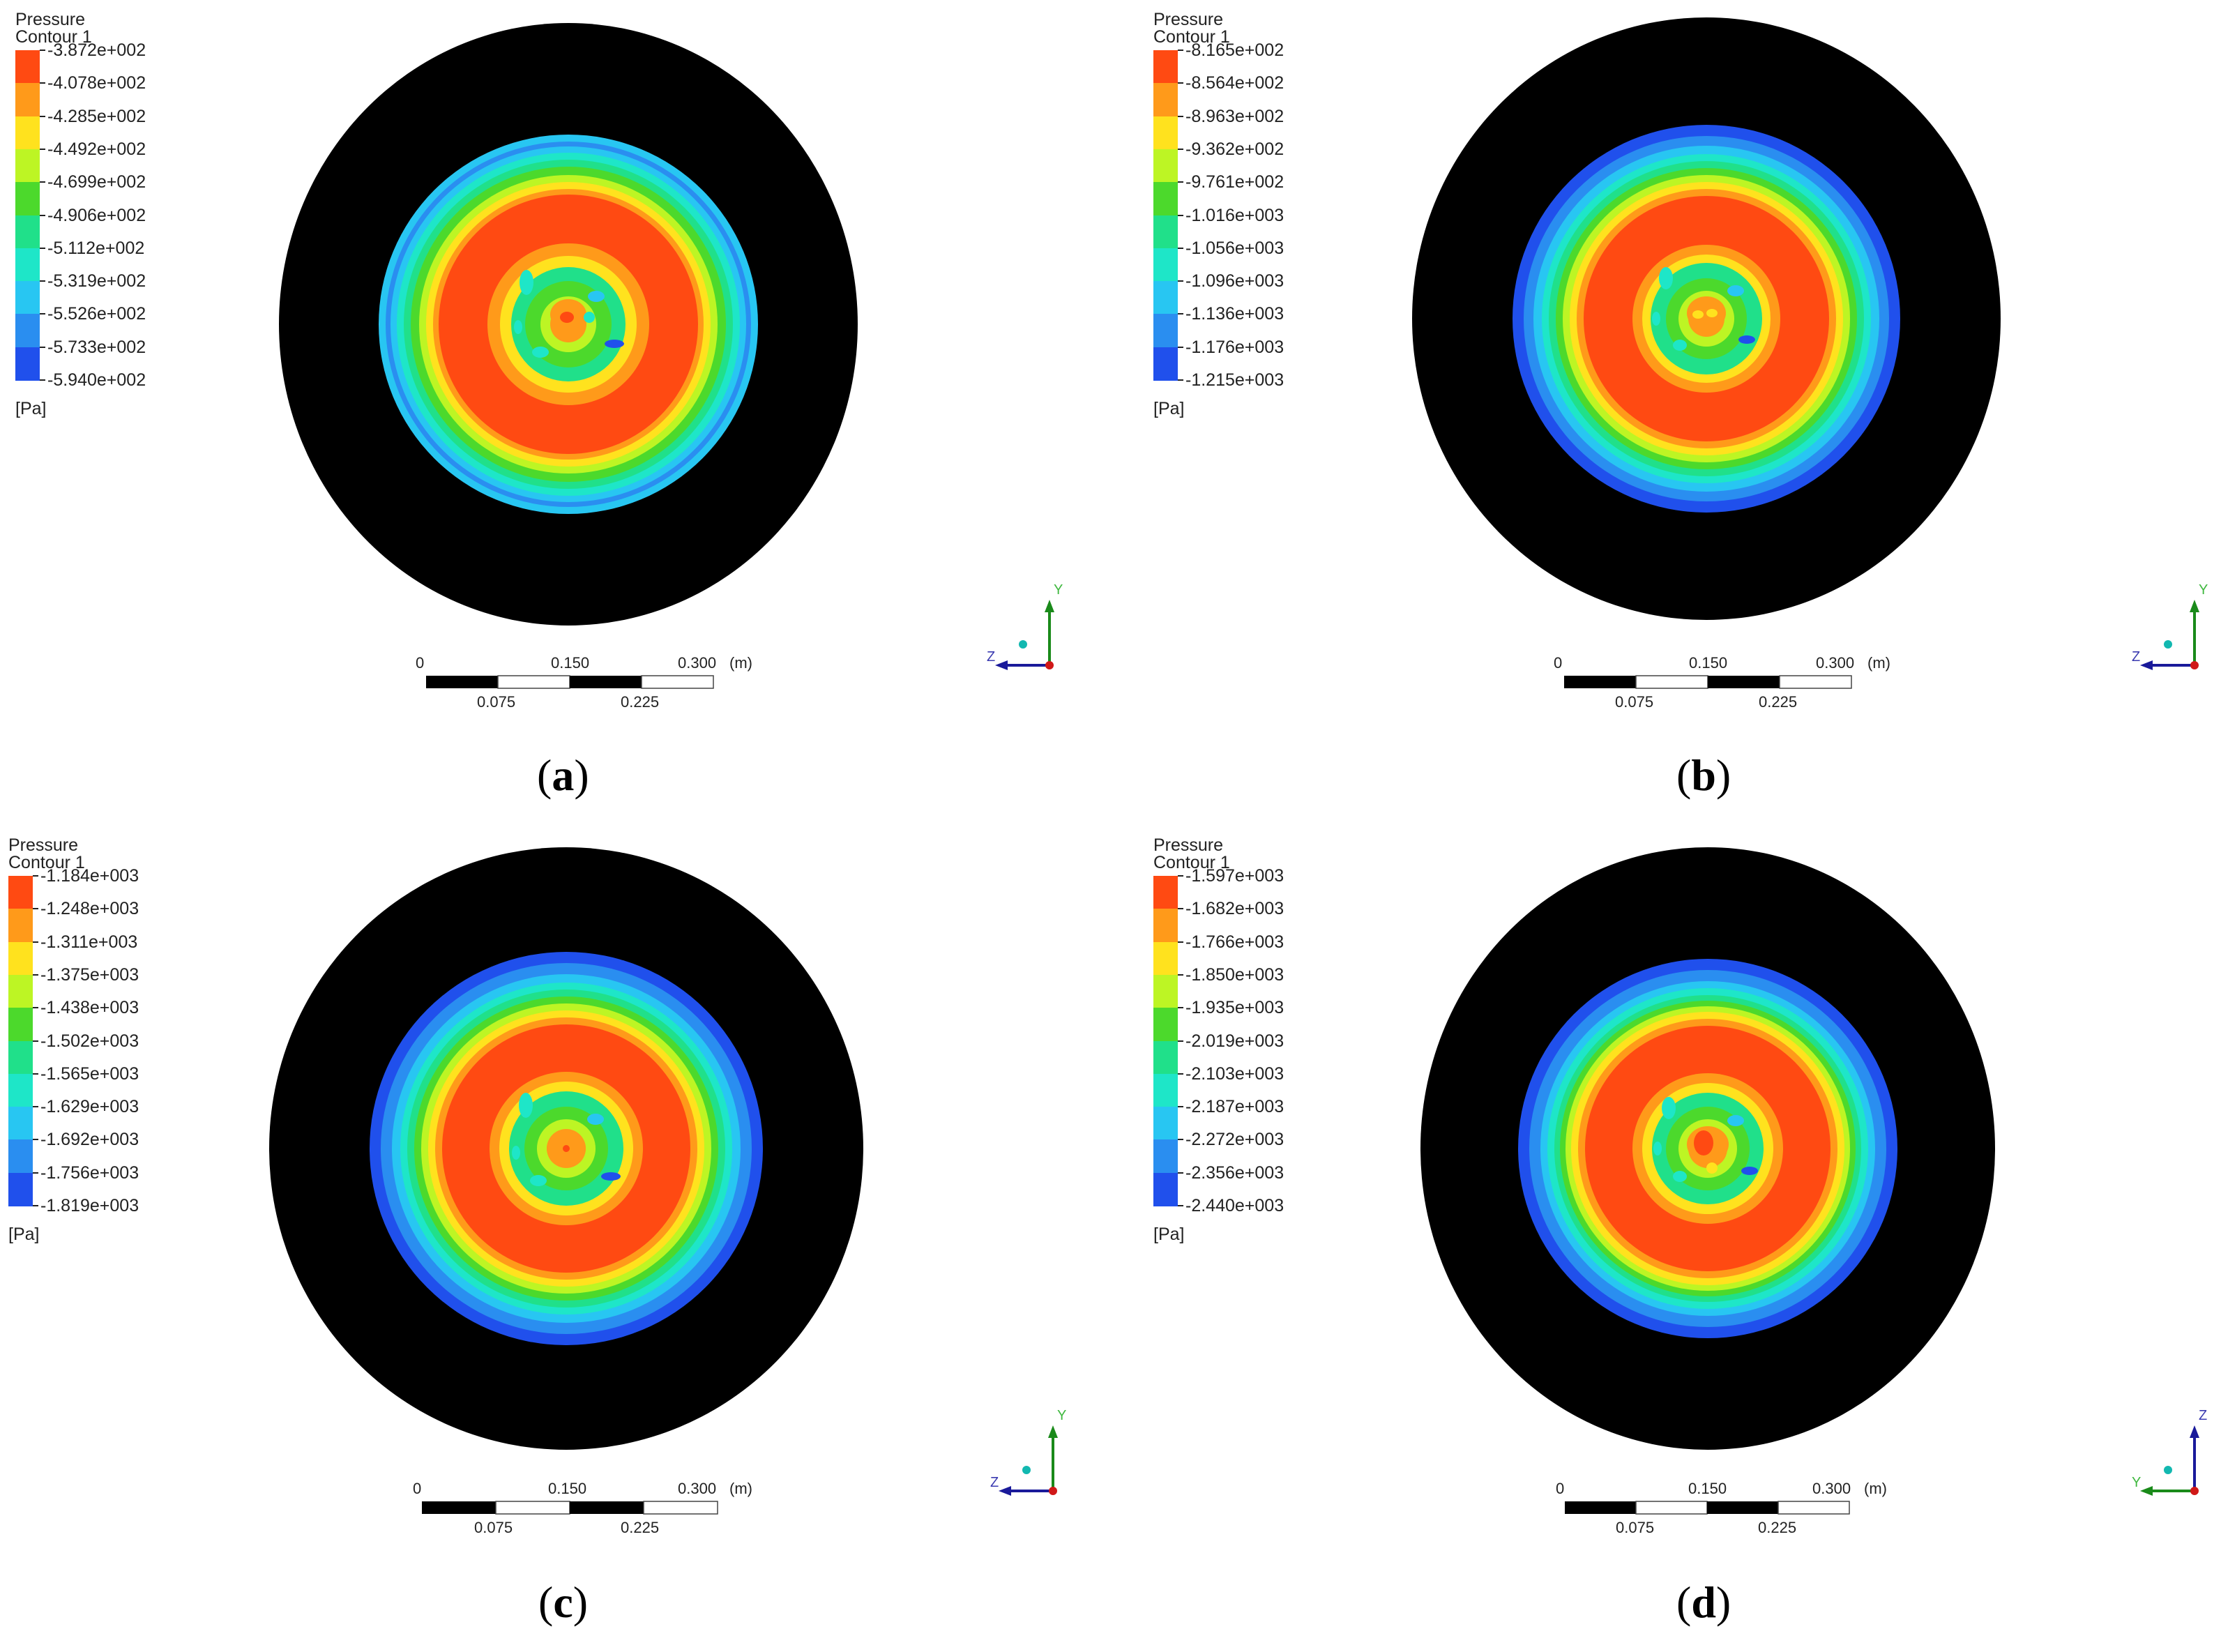 Image resolution: width=2221 pixels, height=1652 pixels. I want to click on legend-label: -1.438e+003, so click(89, 1008).